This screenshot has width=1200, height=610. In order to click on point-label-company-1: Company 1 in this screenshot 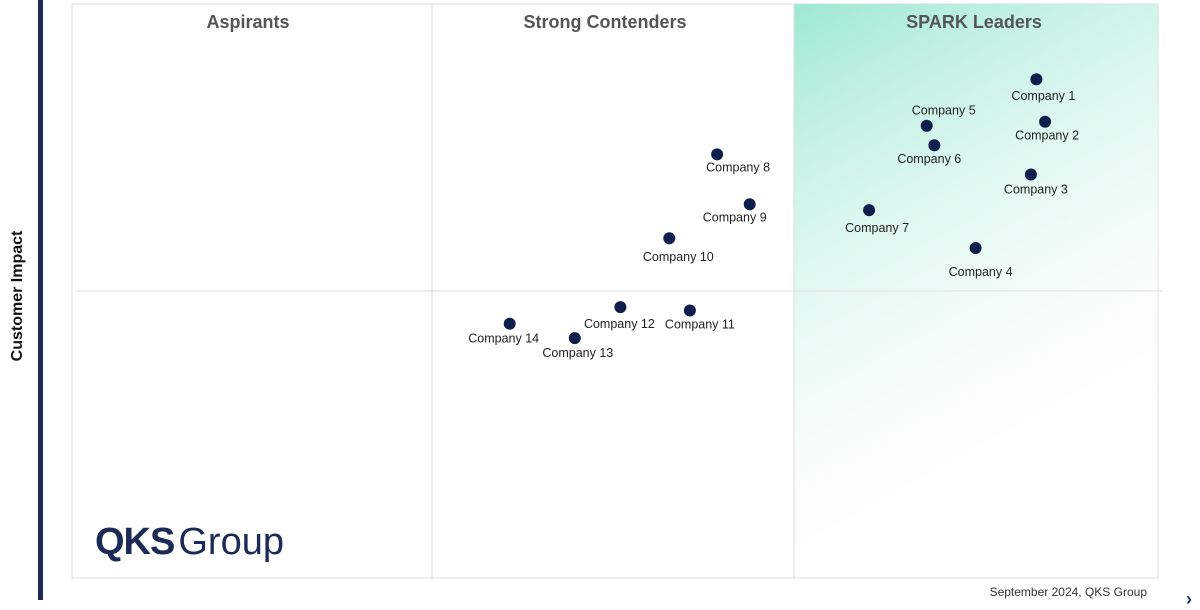, I will do `click(1043, 96)`.